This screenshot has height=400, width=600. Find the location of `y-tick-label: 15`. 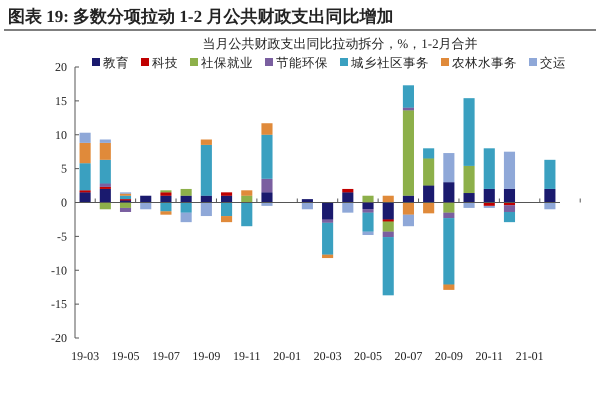

y-tick-label: 15 is located at coordinates (61, 101).